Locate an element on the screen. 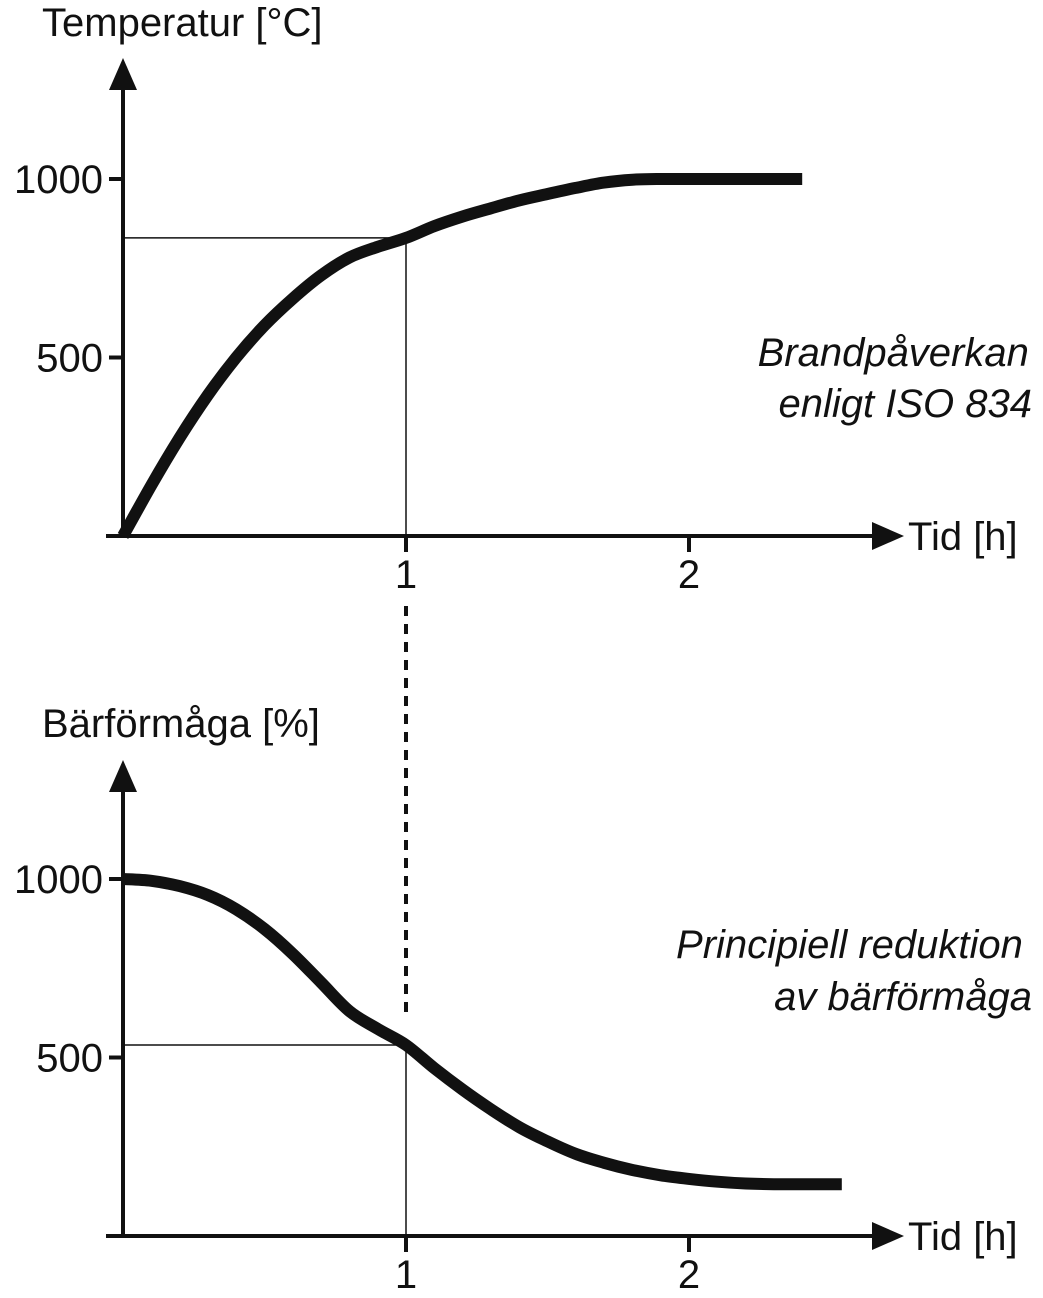  capacity-y-tick-label: 500 is located at coordinates (69, 1059).